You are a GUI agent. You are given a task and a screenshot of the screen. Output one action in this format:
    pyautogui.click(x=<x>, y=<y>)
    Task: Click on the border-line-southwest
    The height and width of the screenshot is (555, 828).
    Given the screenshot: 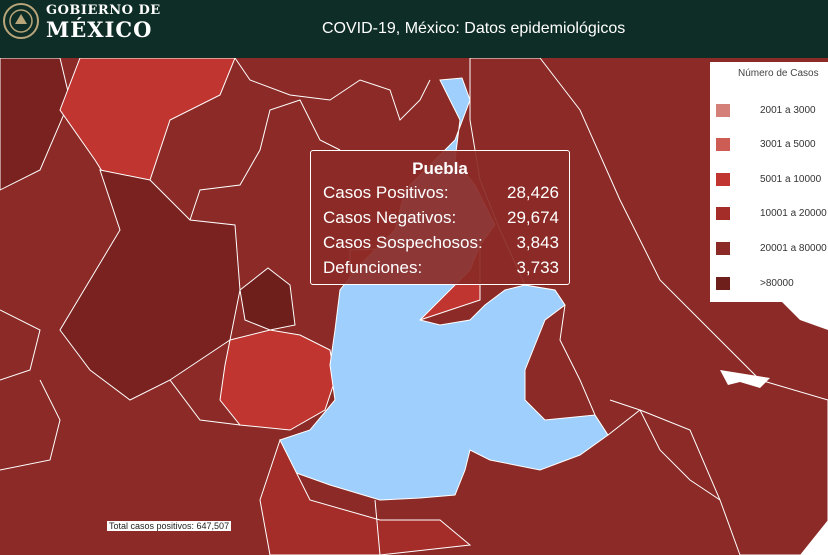 What is the action you would take?
    pyautogui.click(x=30, y=425)
    